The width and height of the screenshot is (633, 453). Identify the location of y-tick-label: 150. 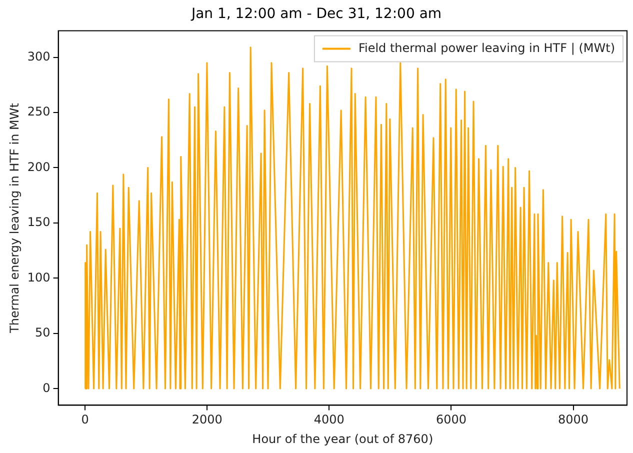
(38, 222).